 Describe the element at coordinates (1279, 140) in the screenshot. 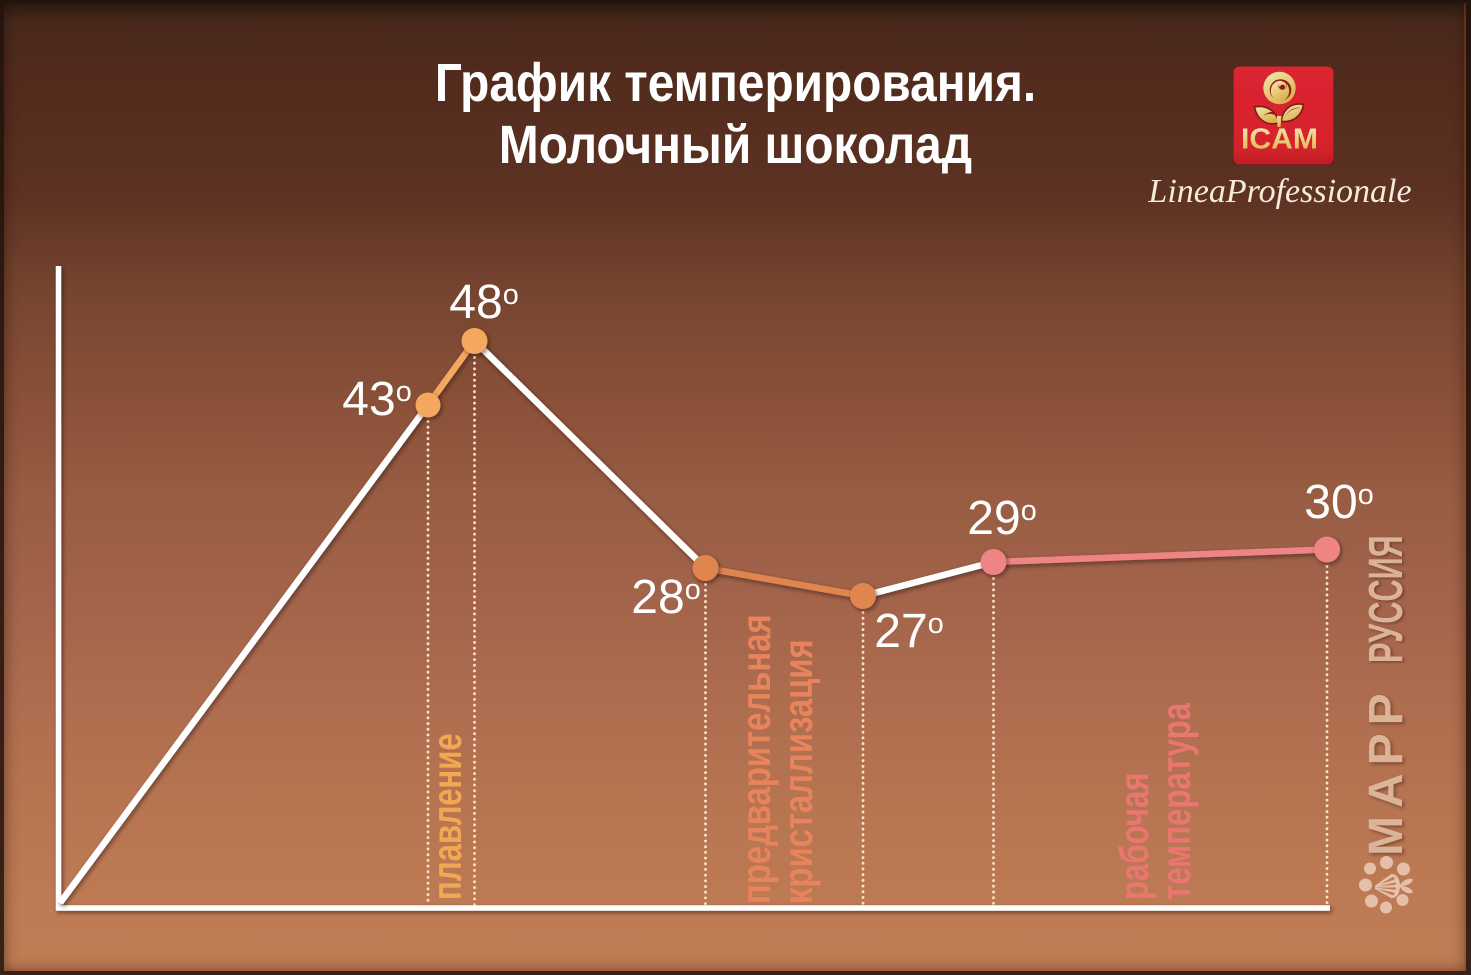

I see `svg-text: ICAM` at that location.